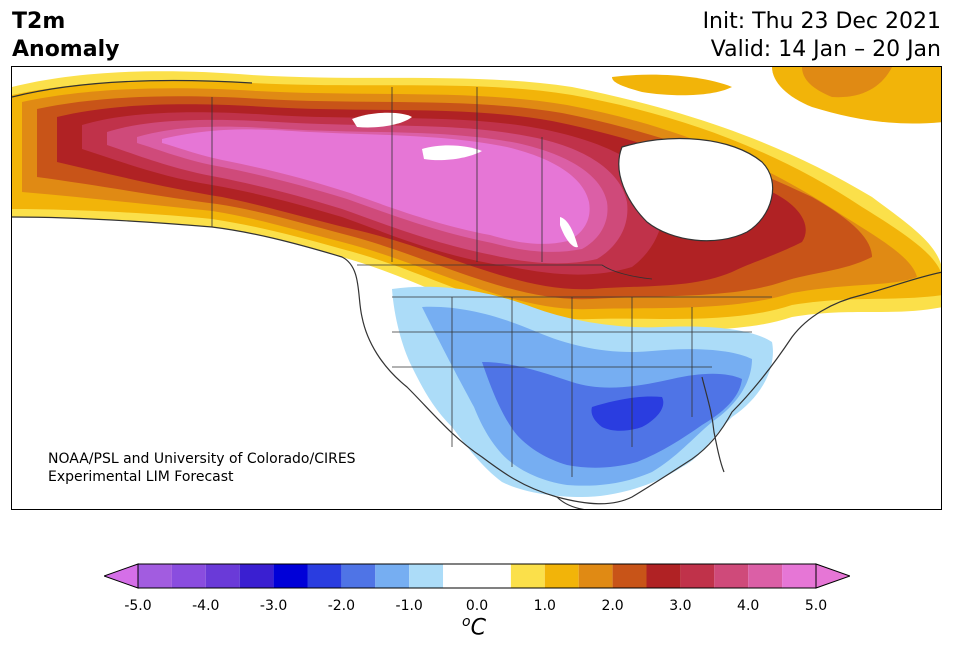  I want to click on title-line-2: Anomaly, so click(66, 49).